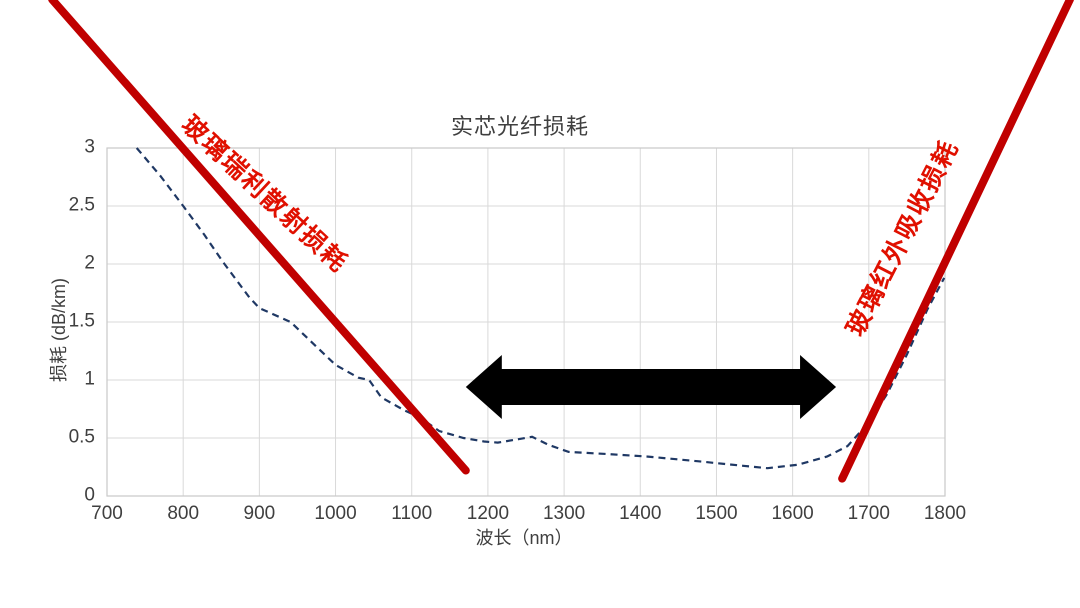 Image resolution: width=1080 pixels, height=608 pixels. What do you see at coordinates (520, 126) in the screenshot?
I see `chart-title: 实芯光纤损耗` at bounding box center [520, 126].